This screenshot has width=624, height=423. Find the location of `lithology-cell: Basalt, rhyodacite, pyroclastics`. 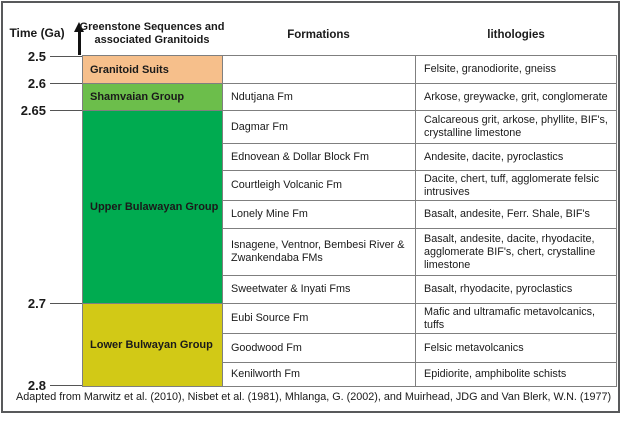

lithology-cell: Basalt, rhyodacite, pyroclastics is located at coordinates (516, 289).